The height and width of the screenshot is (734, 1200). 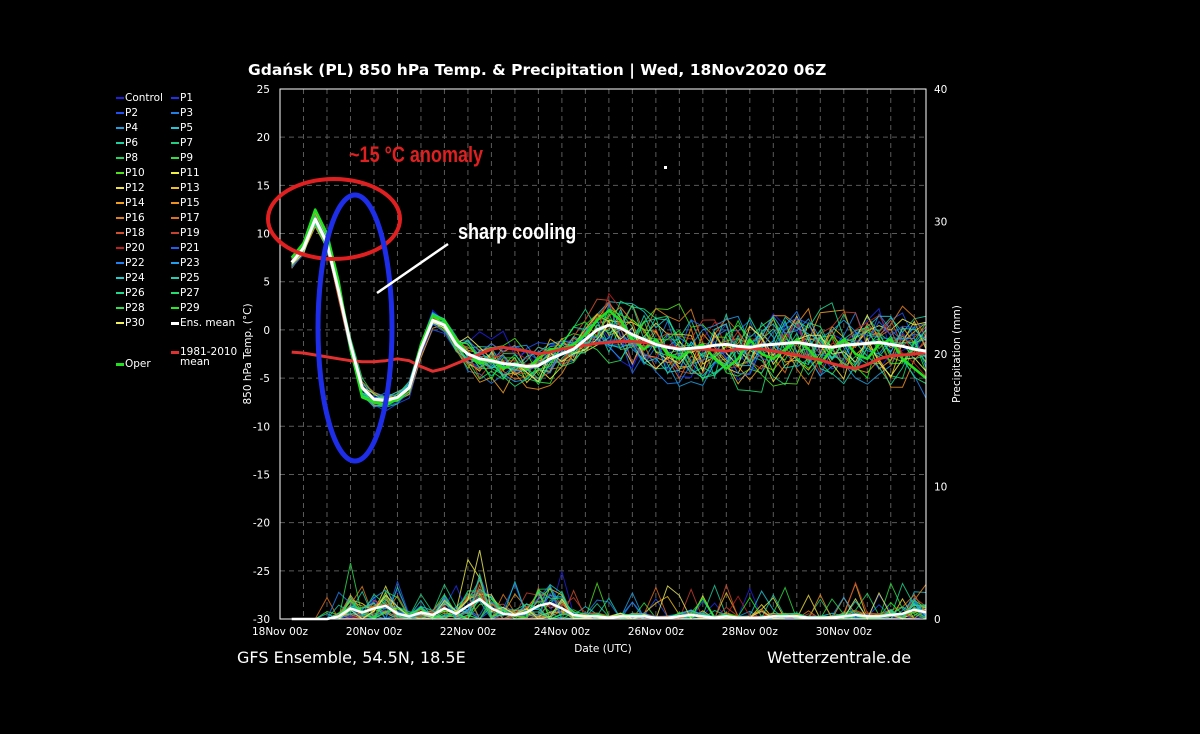 What do you see at coordinates (374, 632) in the screenshot?
I see `x-tick-label: 20Nov 00z` at bounding box center [374, 632].